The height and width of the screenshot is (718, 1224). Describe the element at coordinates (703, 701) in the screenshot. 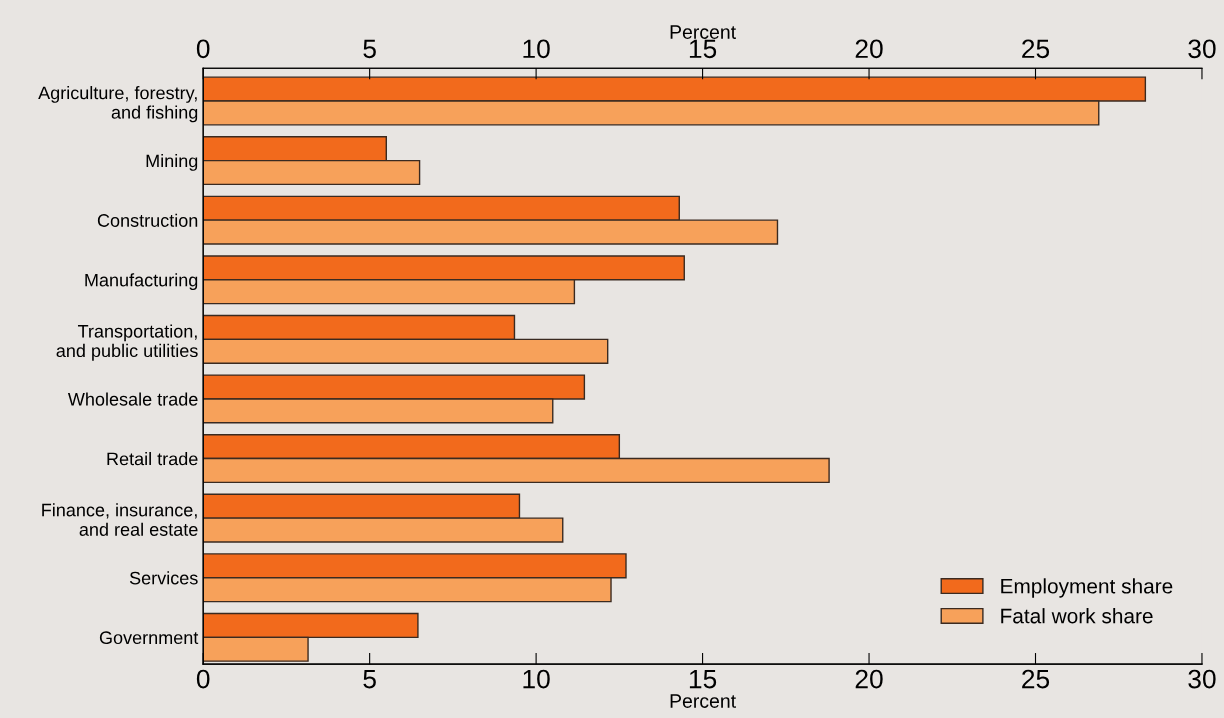

I see `x-axis-title: Percent` at that location.